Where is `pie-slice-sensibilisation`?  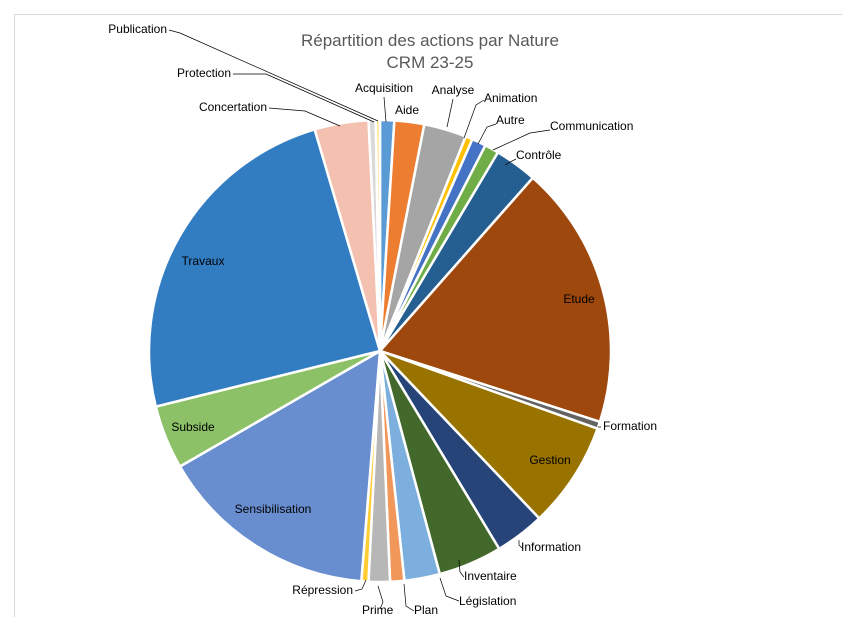
pie-slice-sensibilisation is located at coordinates (280, 466).